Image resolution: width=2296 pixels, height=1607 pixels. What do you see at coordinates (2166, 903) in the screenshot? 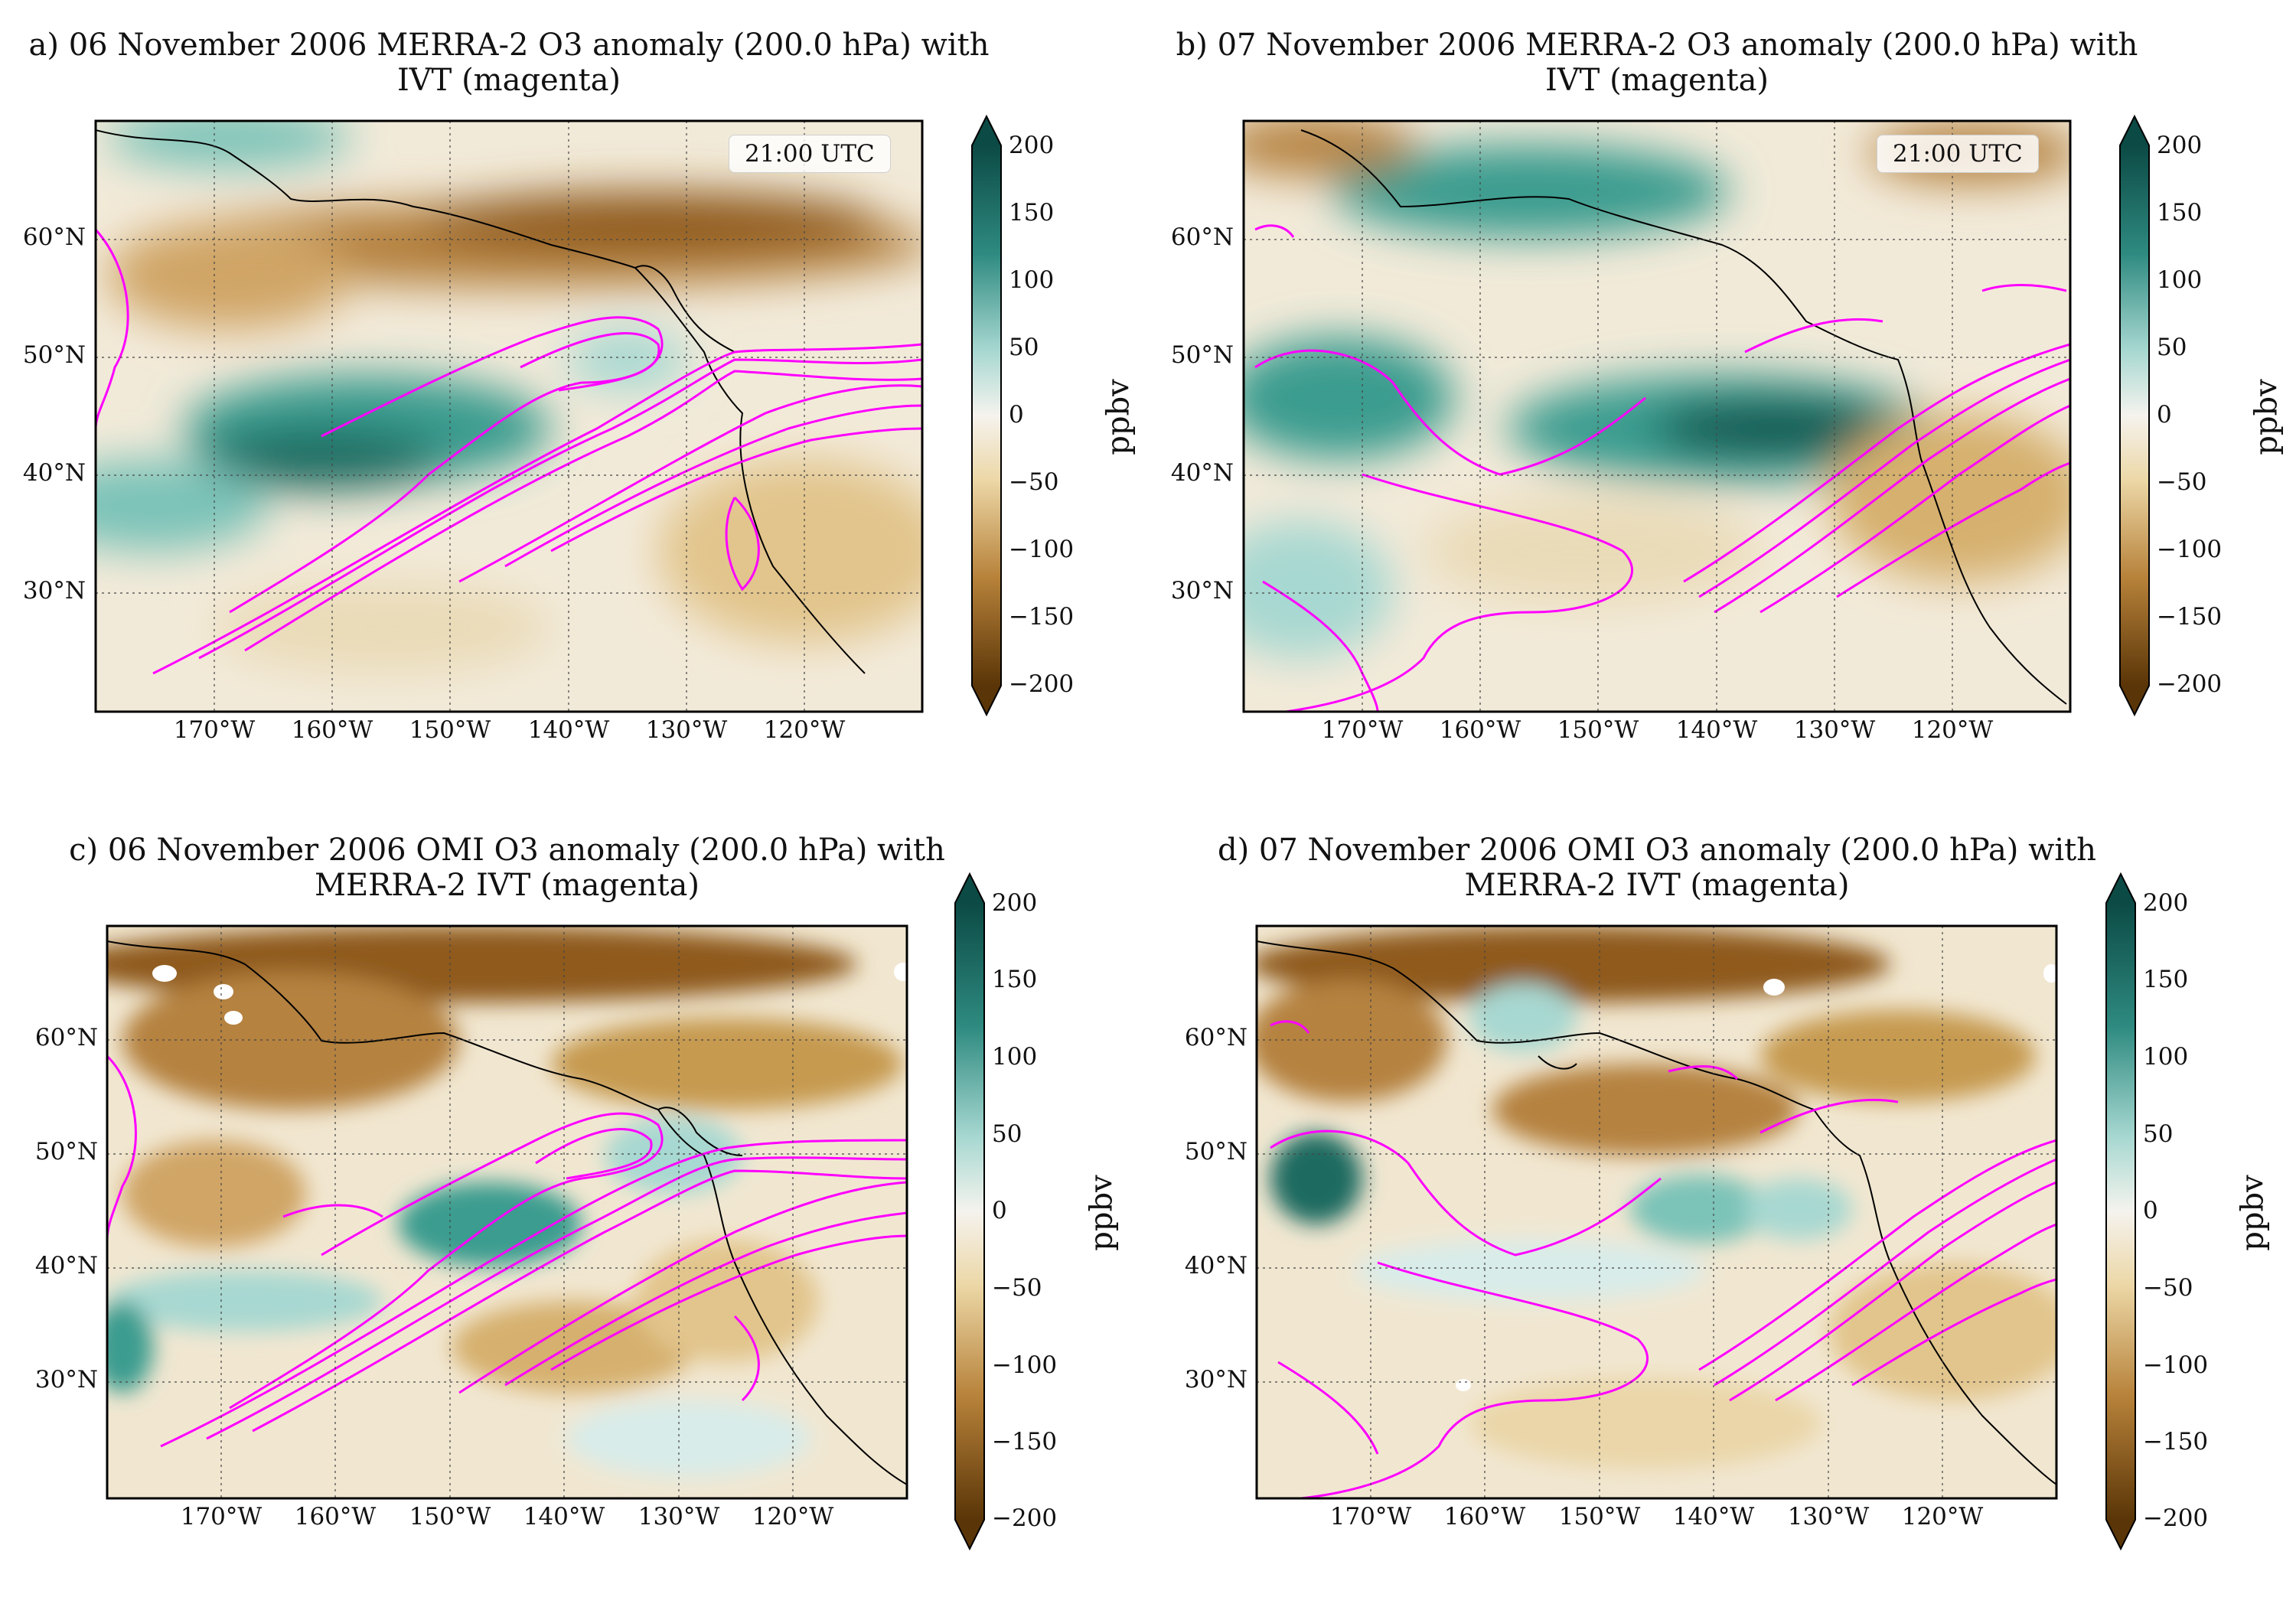
I see `colorbar-d-tick: 200` at bounding box center [2166, 903].